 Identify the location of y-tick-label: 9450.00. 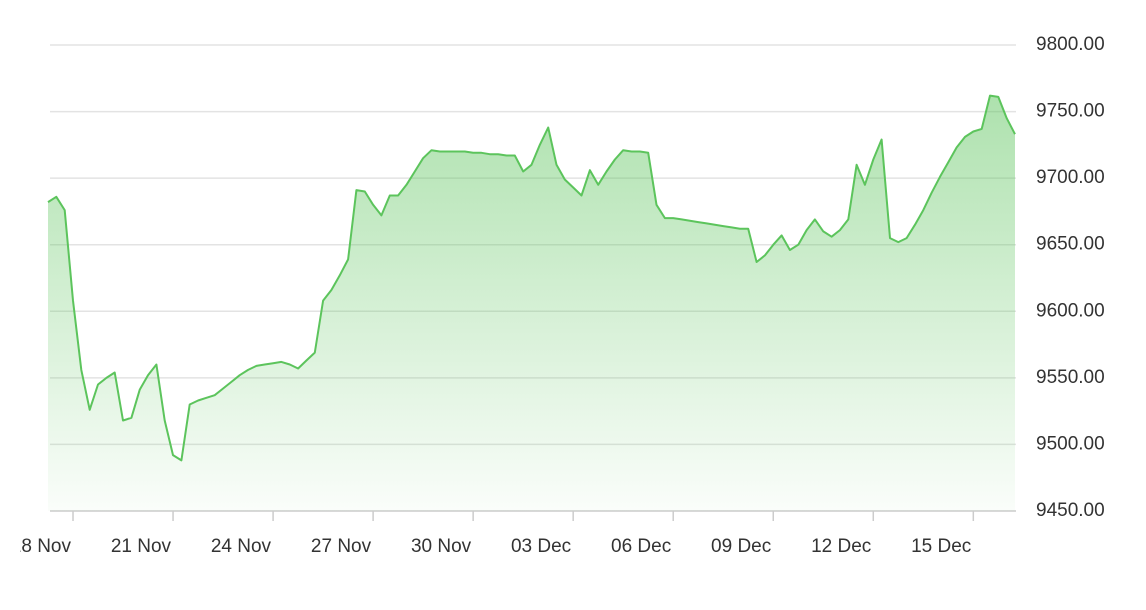
(1070, 510).